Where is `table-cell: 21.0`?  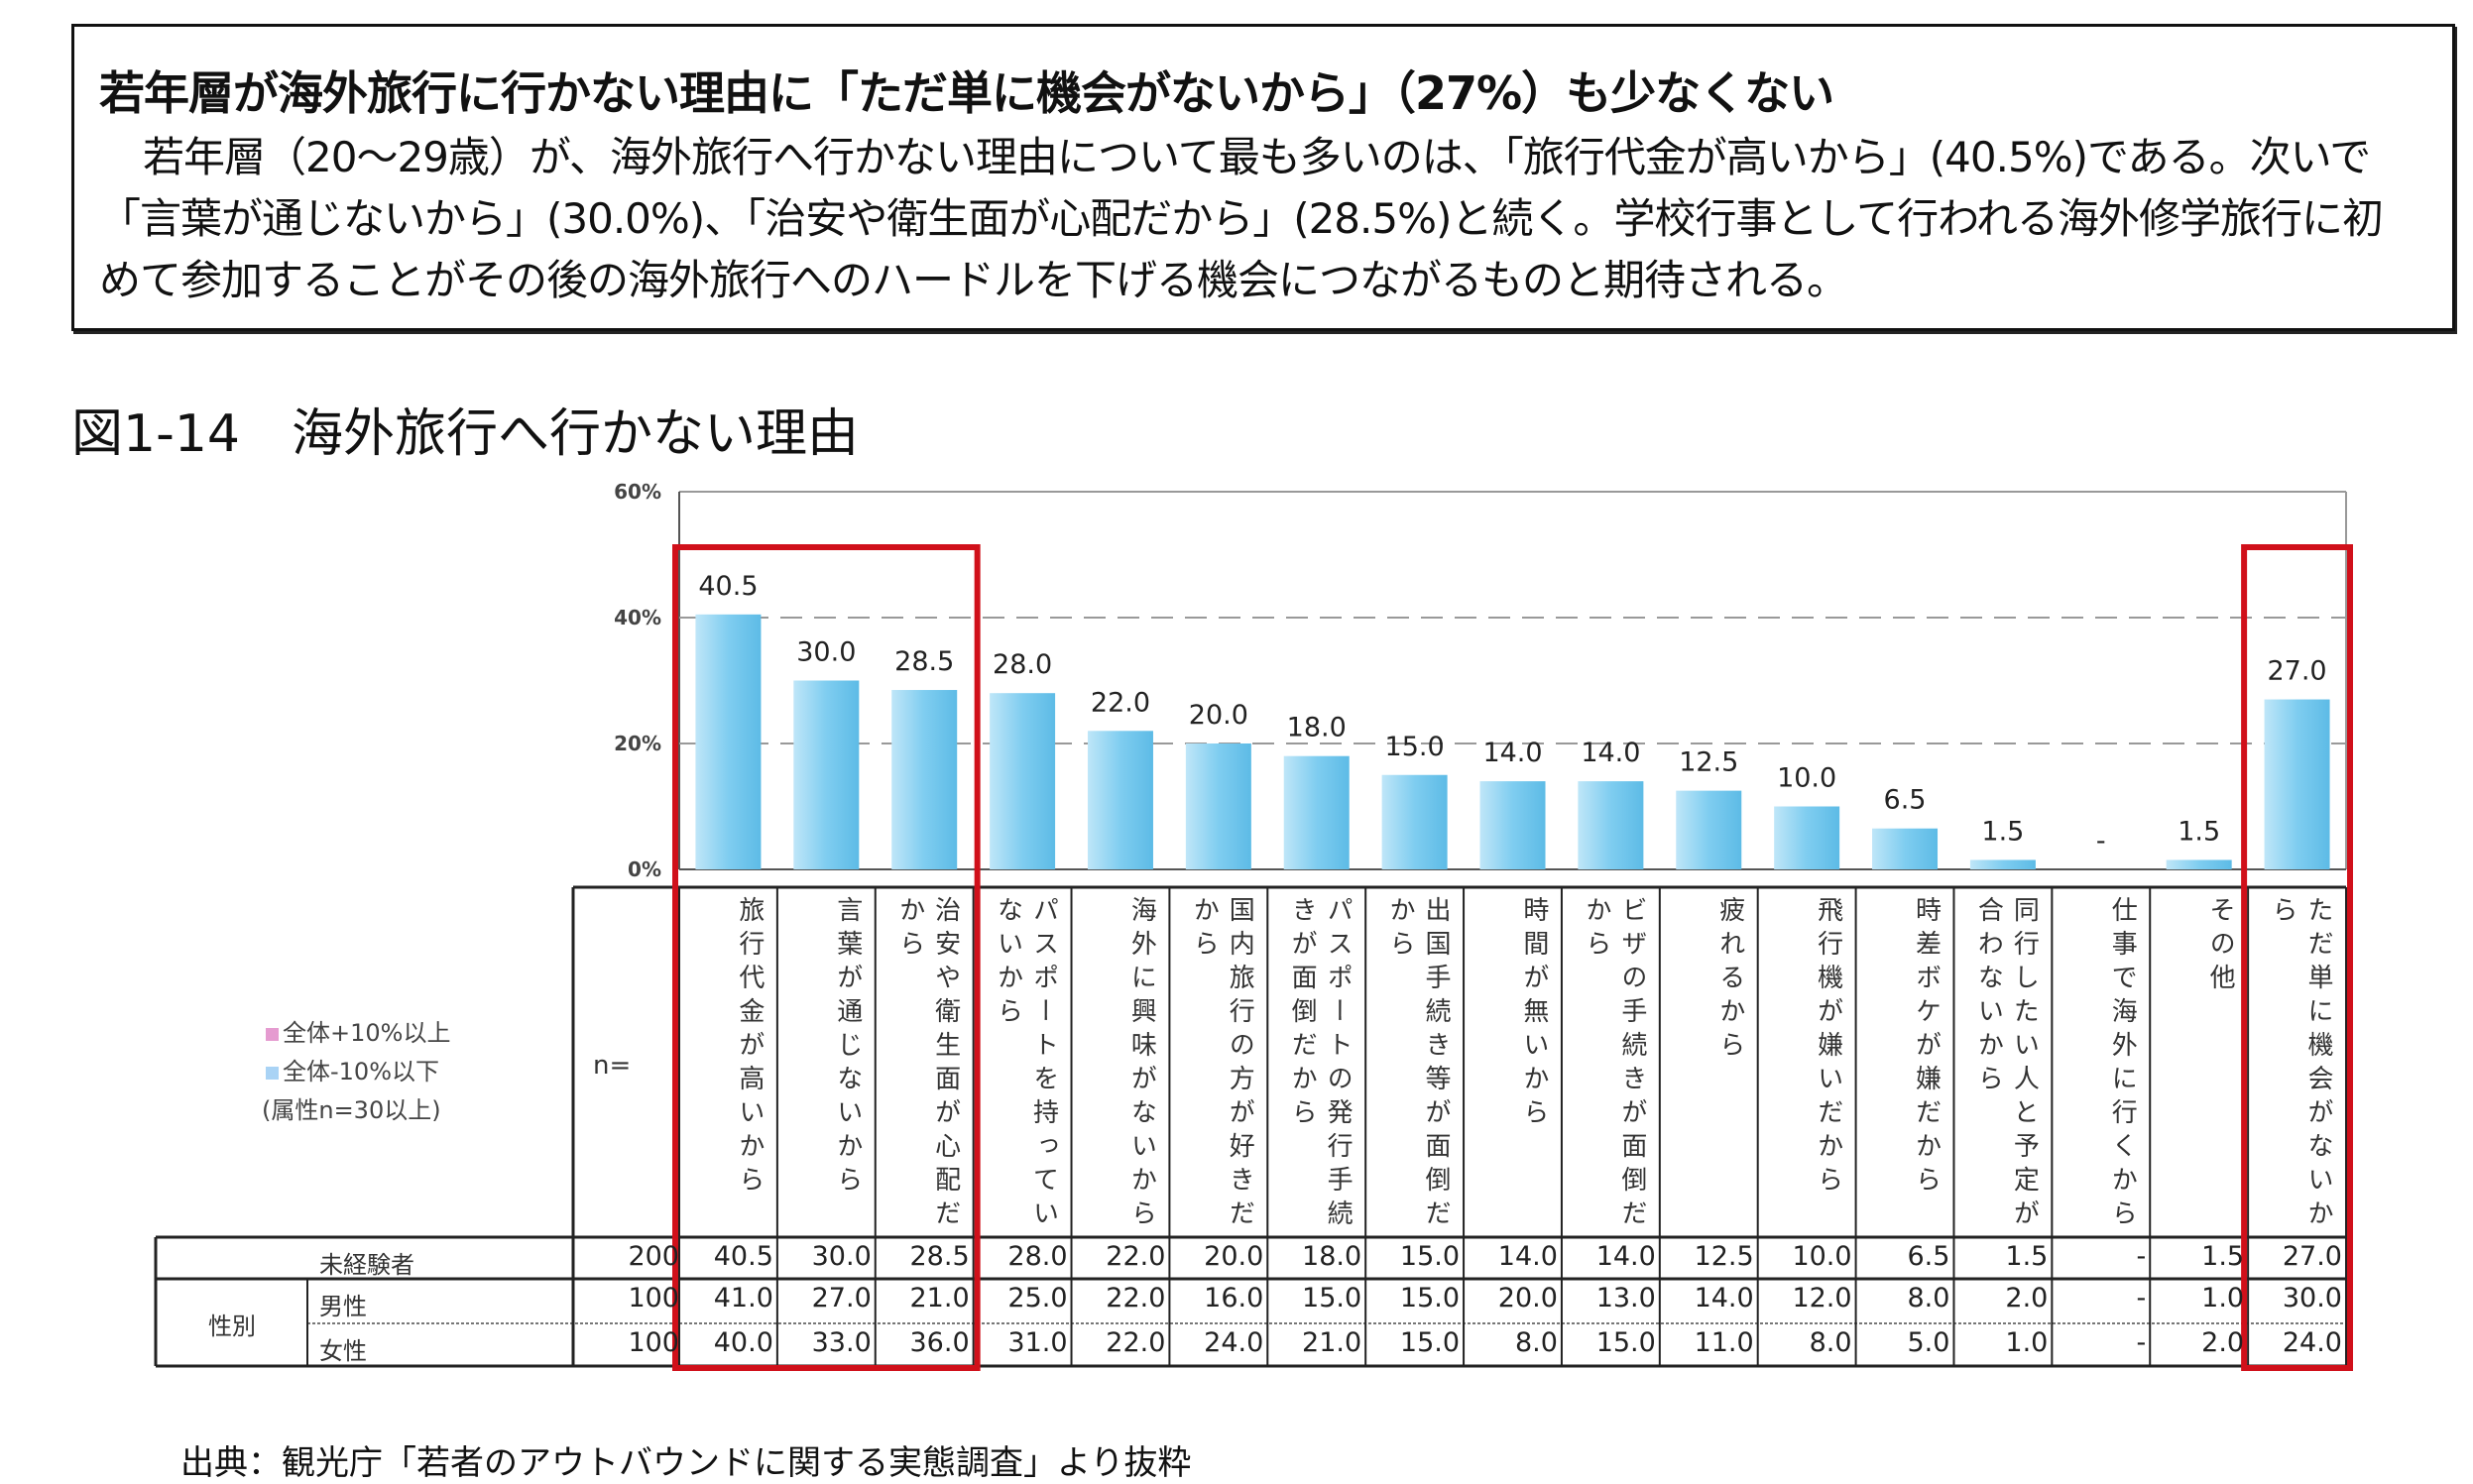 table-cell: 21.0 is located at coordinates (939, 1298).